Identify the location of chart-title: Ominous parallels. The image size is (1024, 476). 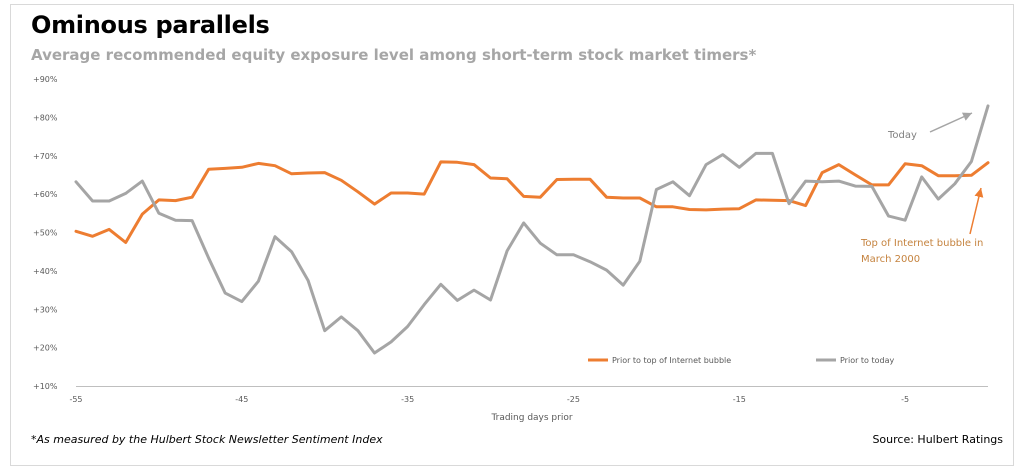
(150, 25).